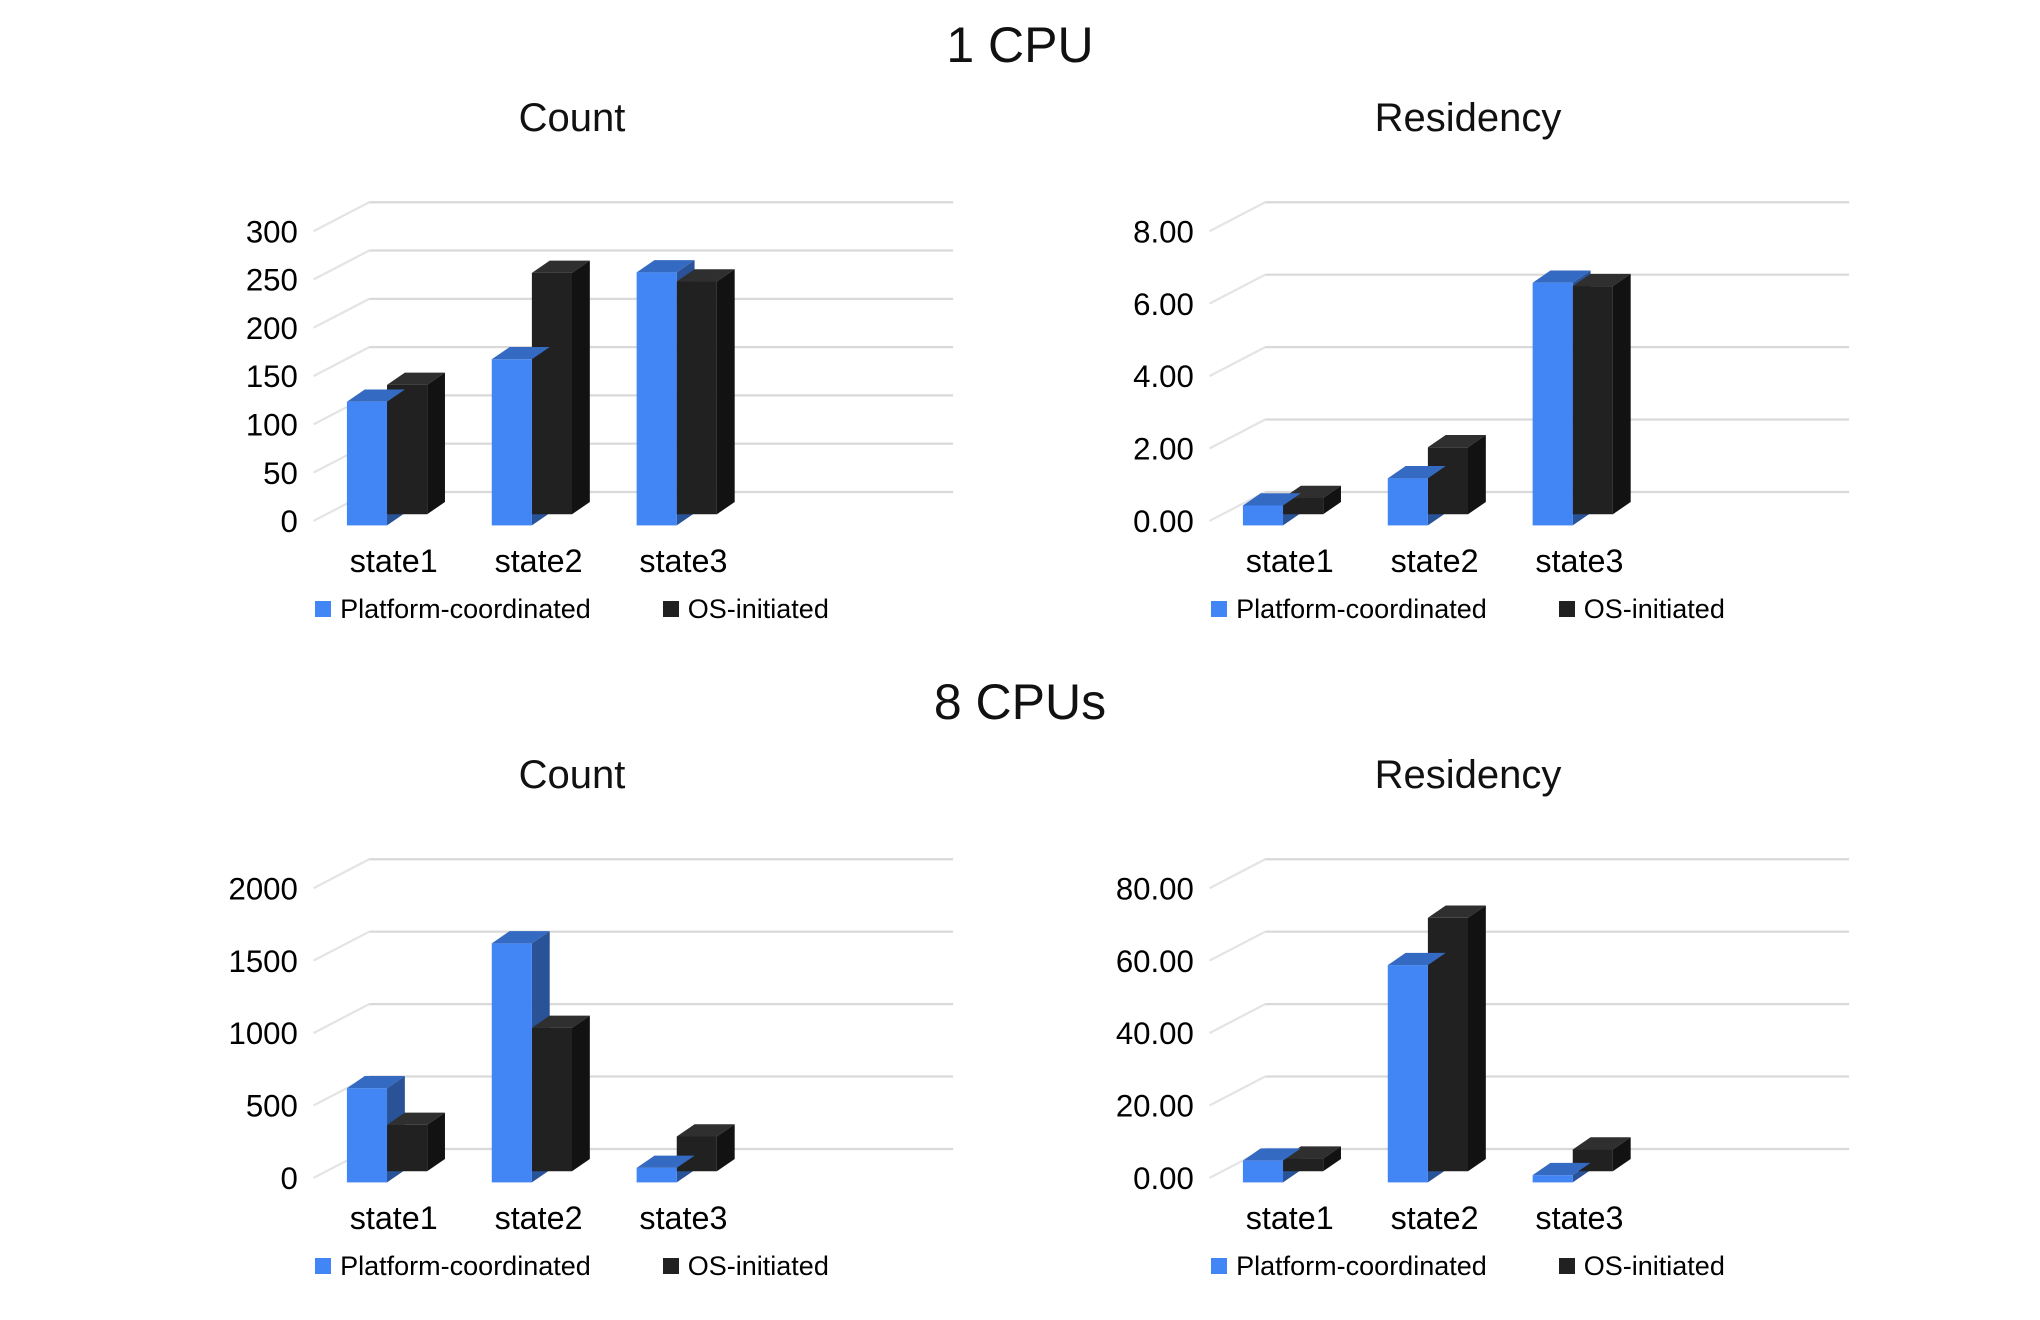 The image size is (2040, 1320). I want to click on y-tick-label: 100, so click(272, 425).